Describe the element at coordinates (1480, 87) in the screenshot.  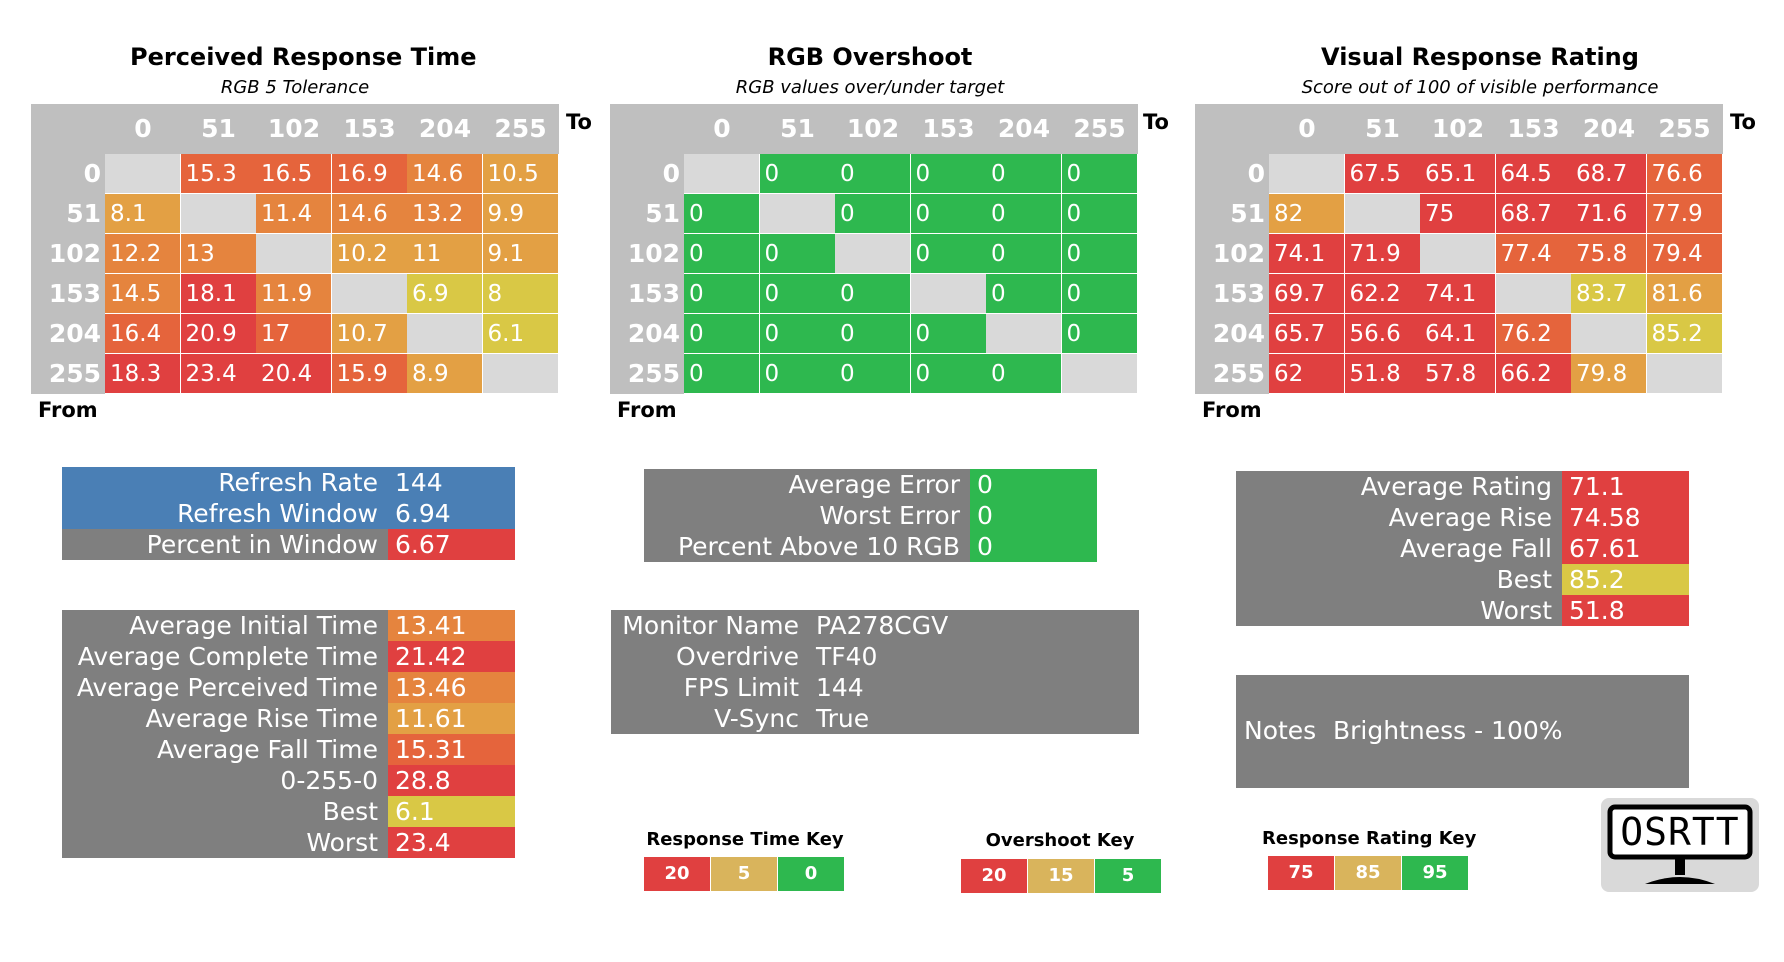
I see `heatmap-subtitle-rating: Score out of 100 of visible performance` at that location.